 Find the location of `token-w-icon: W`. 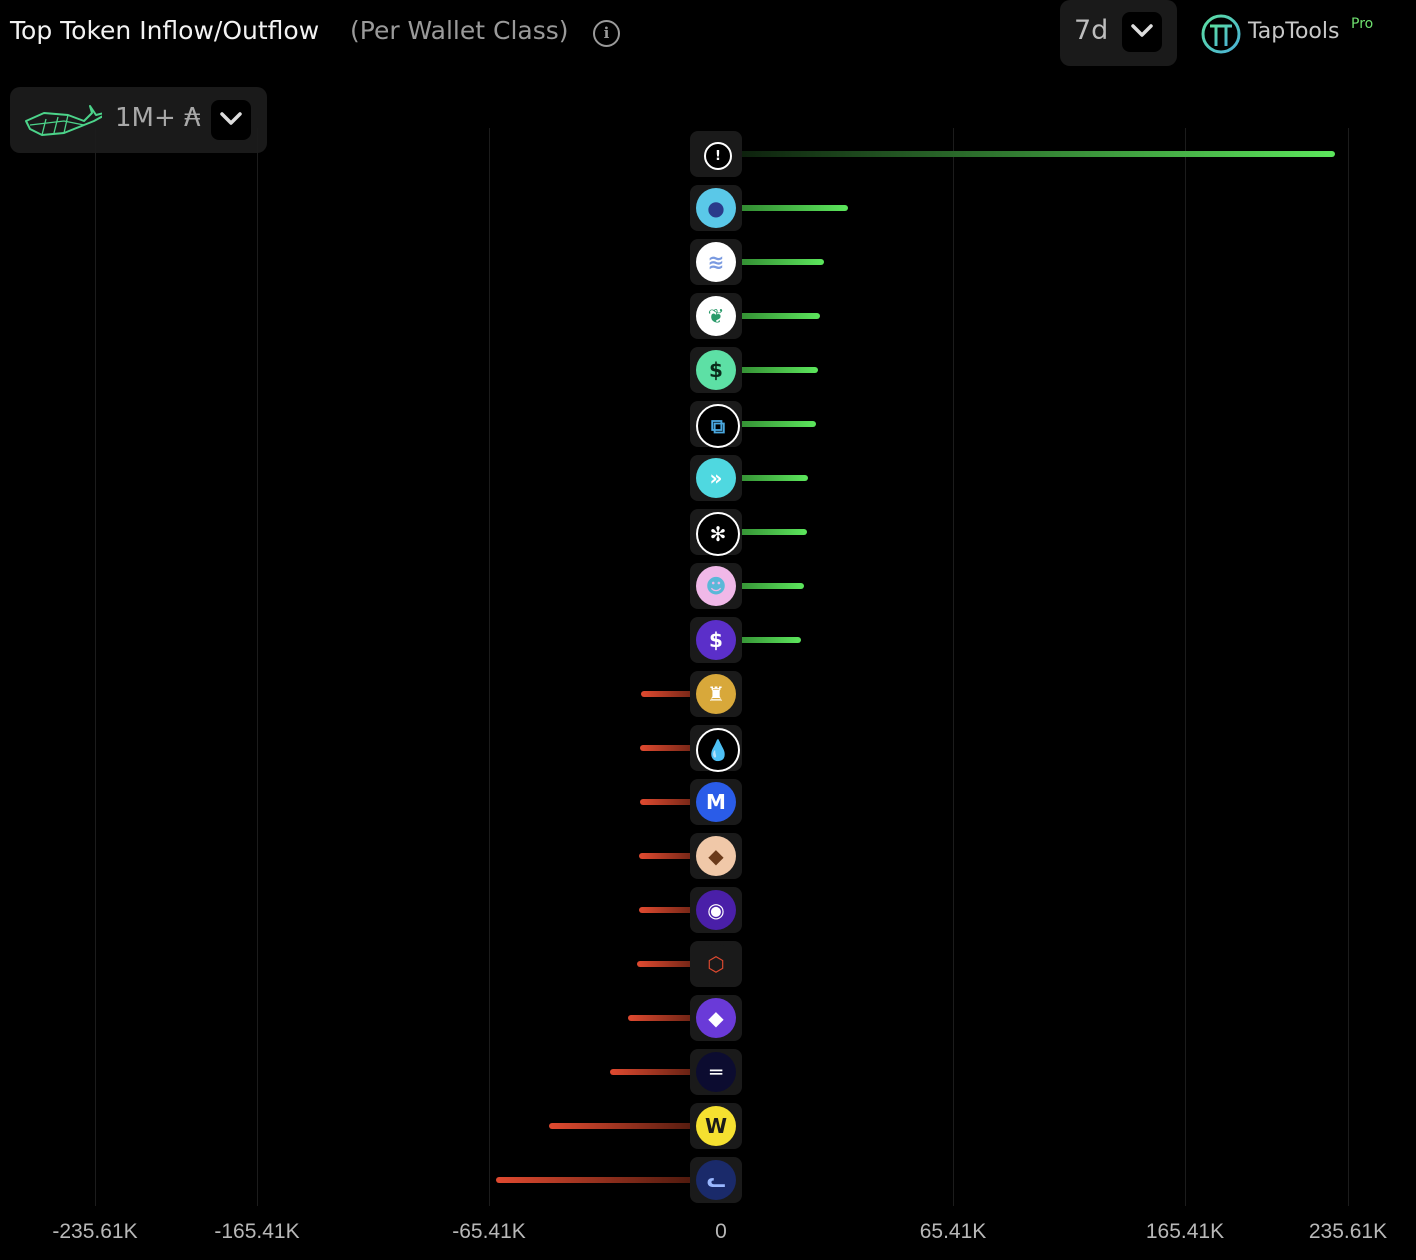

token-w-icon: W is located at coordinates (716, 1126).